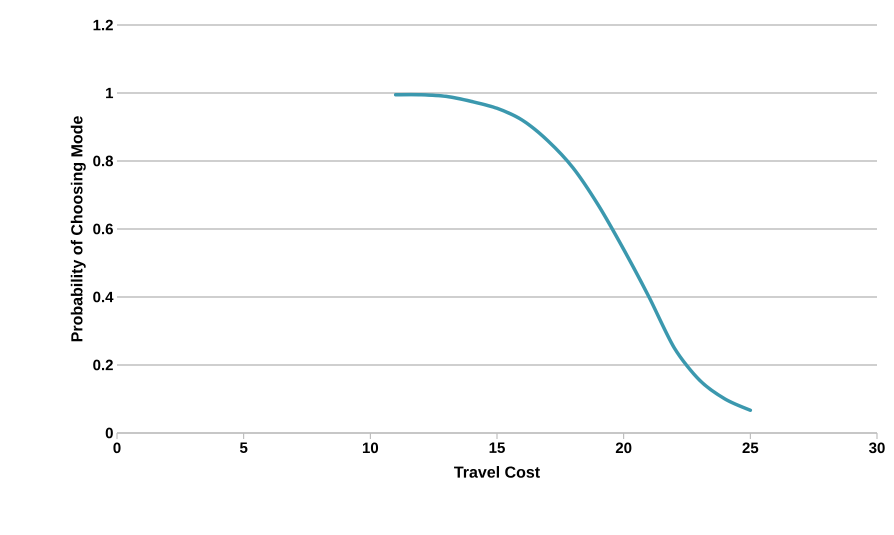 The image size is (894, 535). Describe the element at coordinates (370, 448) in the screenshot. I see `x-tick-label: 10` at that location.